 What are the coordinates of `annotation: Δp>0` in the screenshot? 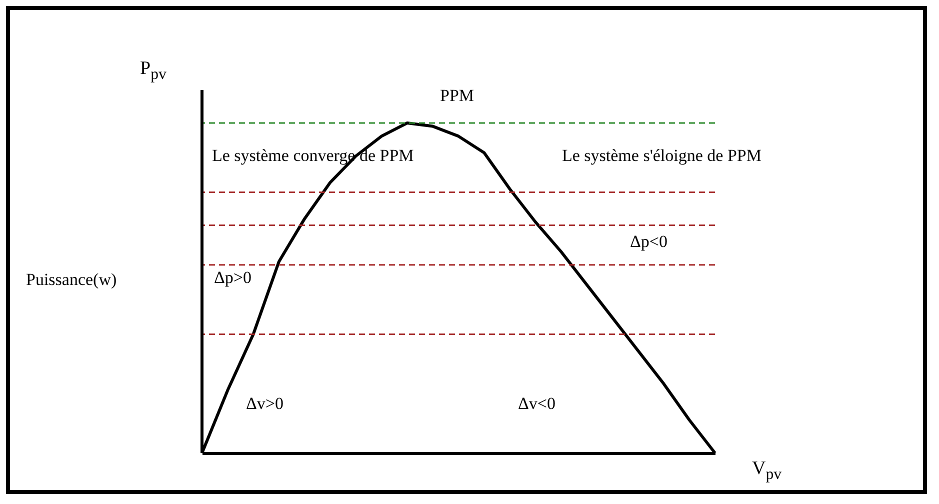 It's located at (233, 278).